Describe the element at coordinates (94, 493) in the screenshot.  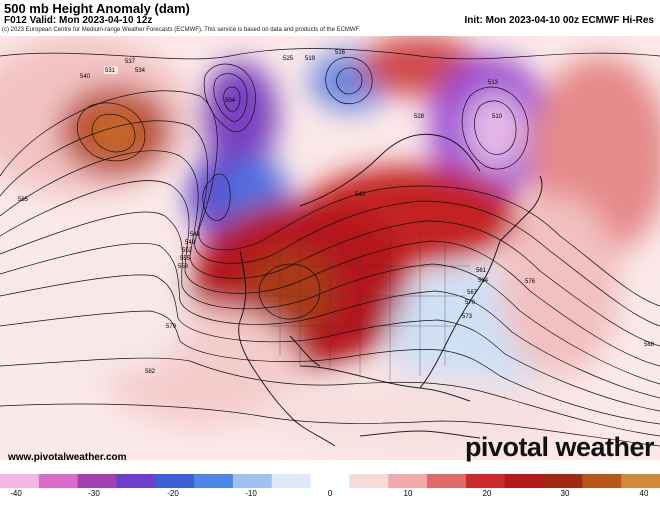
I see `colorbar-tick: -30` at that location.